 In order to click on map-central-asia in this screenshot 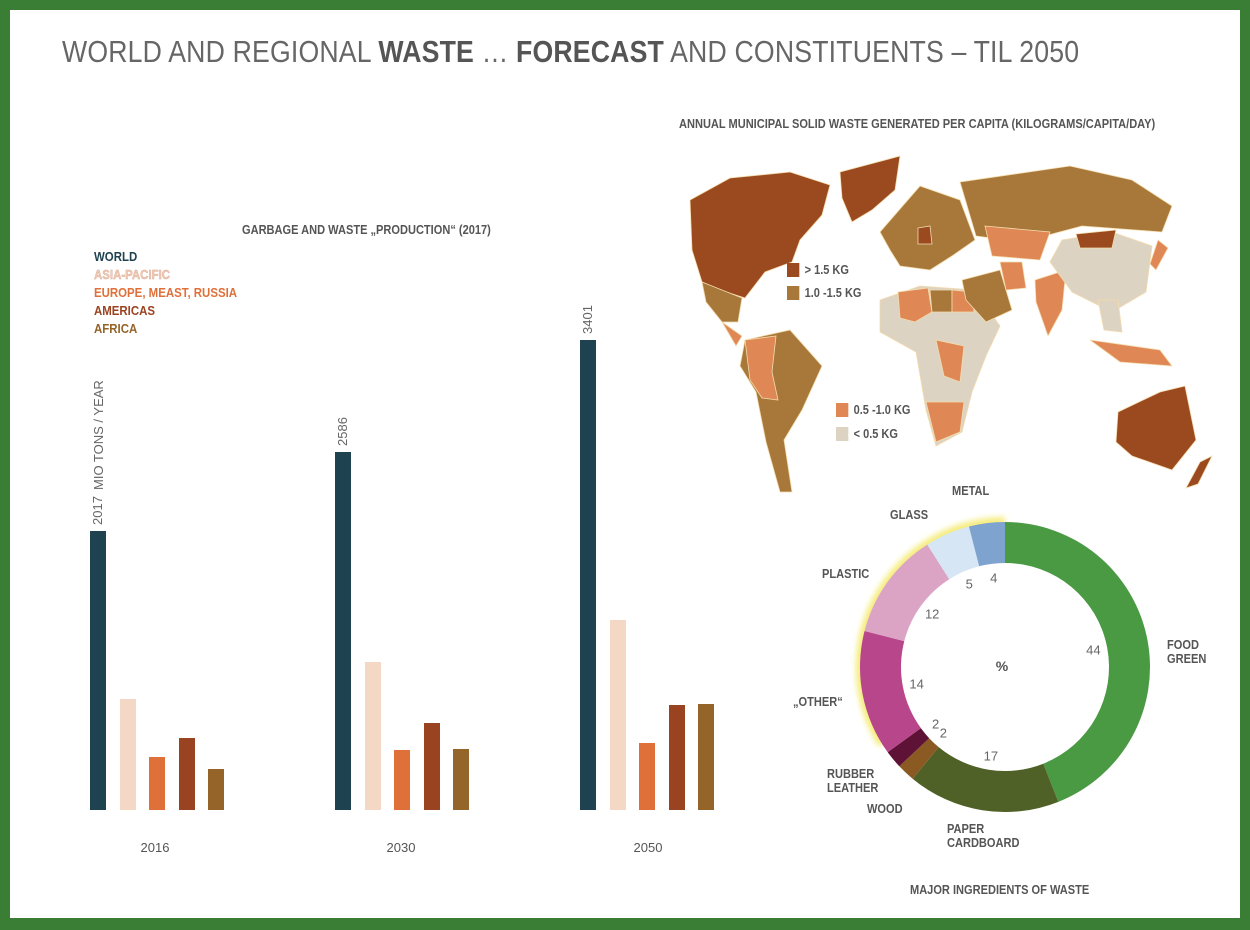, I will do `click(1017, 243)`.